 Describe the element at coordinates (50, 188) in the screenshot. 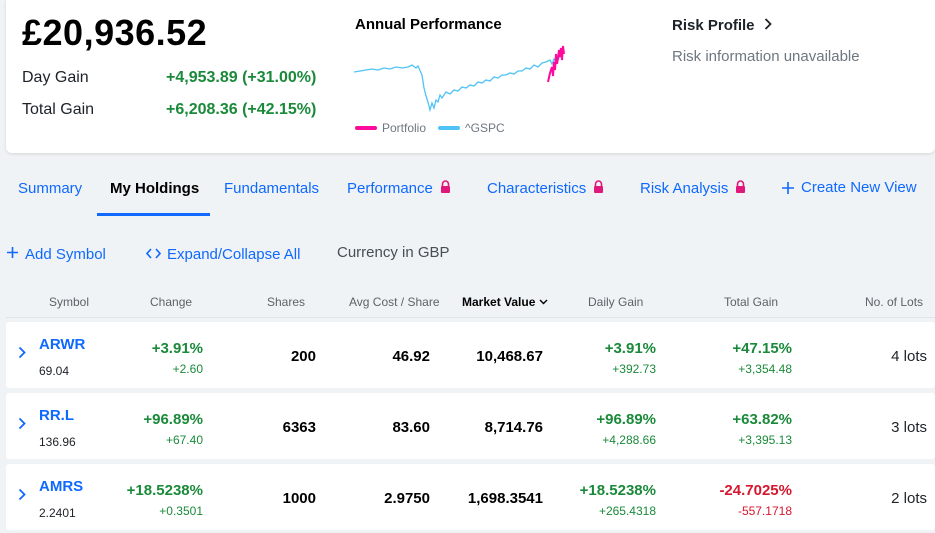

I see `tab-summary: Summary` at that location.